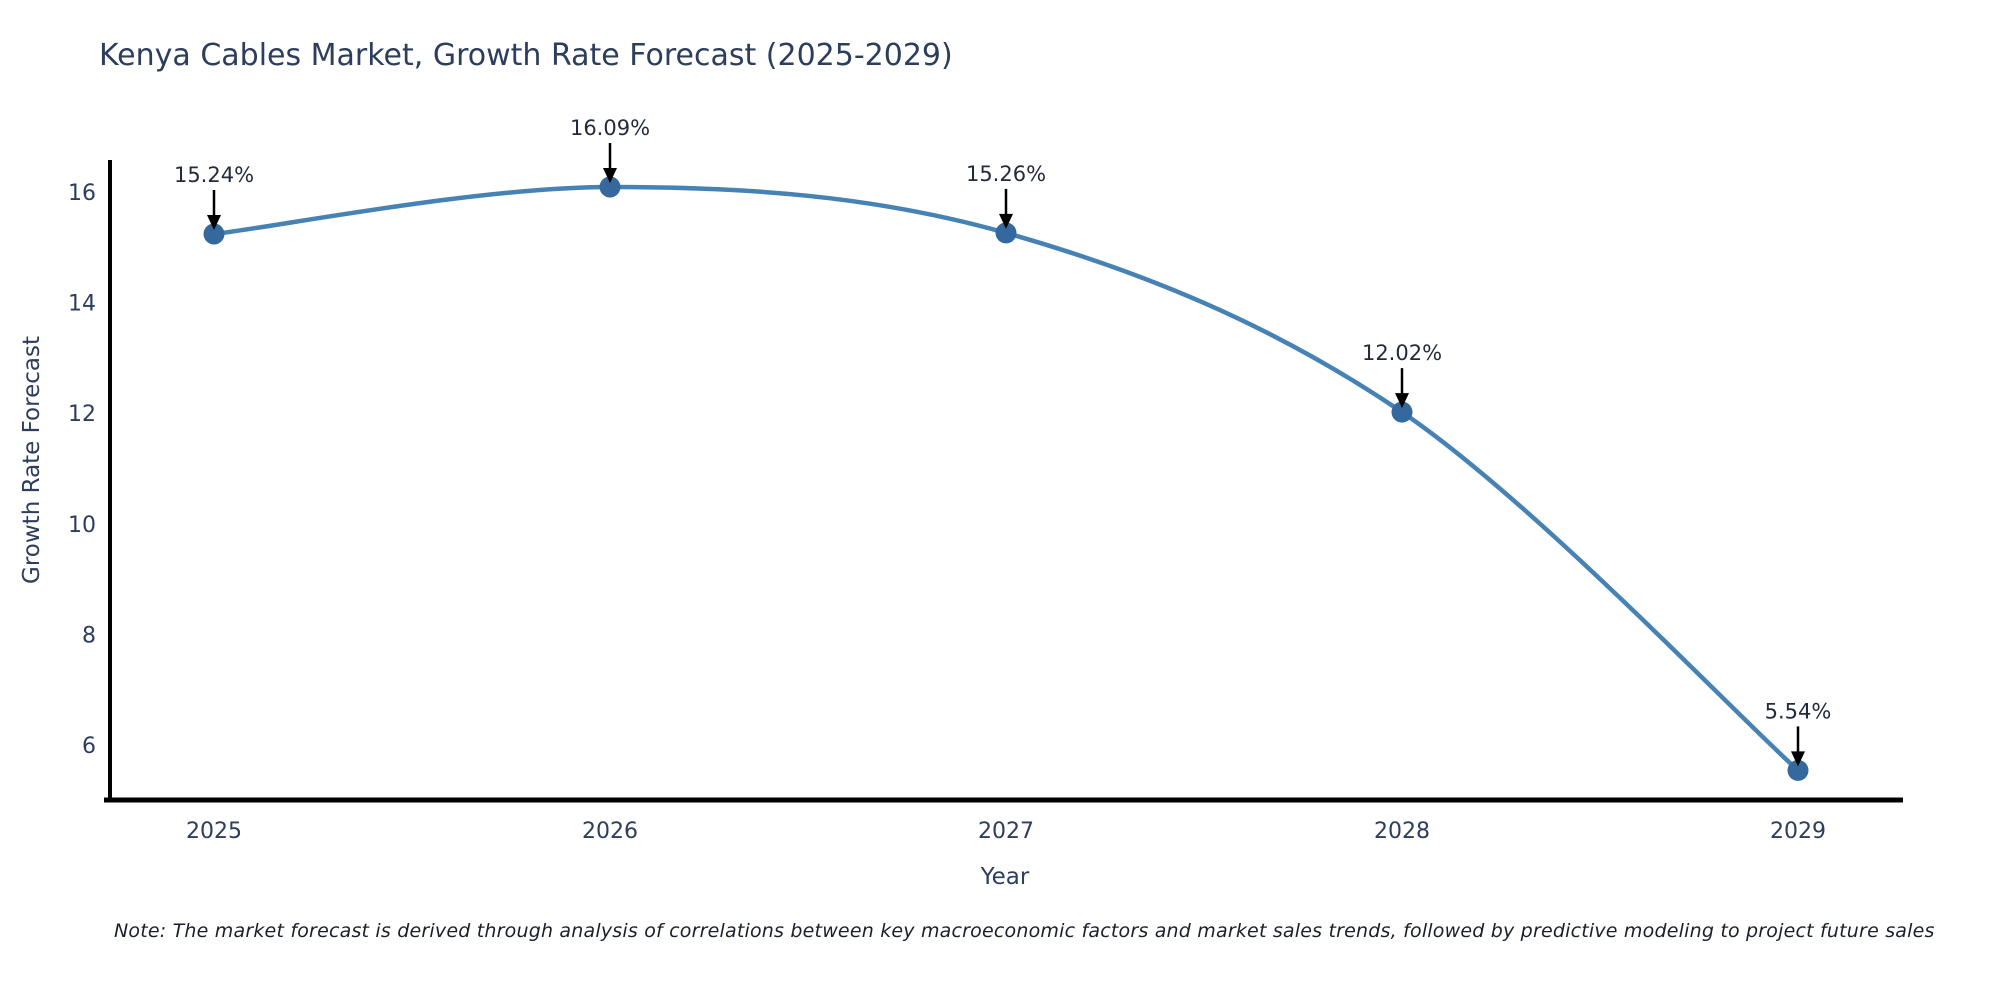  Describe the element at coordinates (1006, 174) in the screenshot. I see `point-annotation-label: 15.26%` at that location.